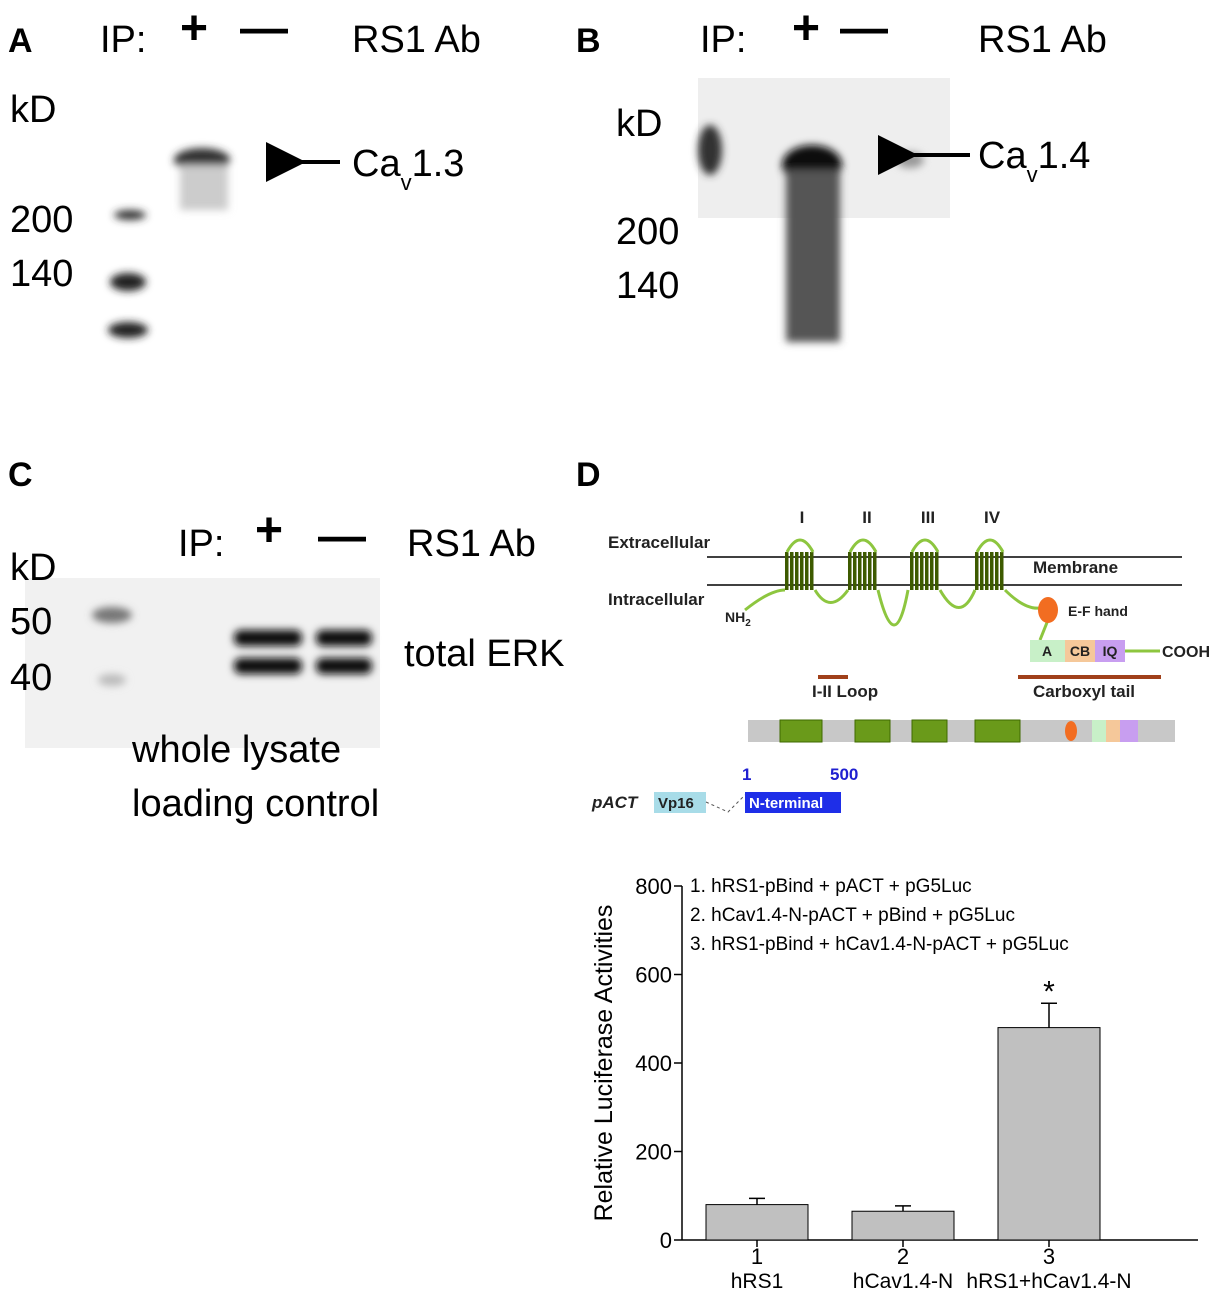  What do you see at coordinates (1084, 691) in the screenshot?
I see `tail-label: Carboxyl tail` at bounding box center [1084, 691].